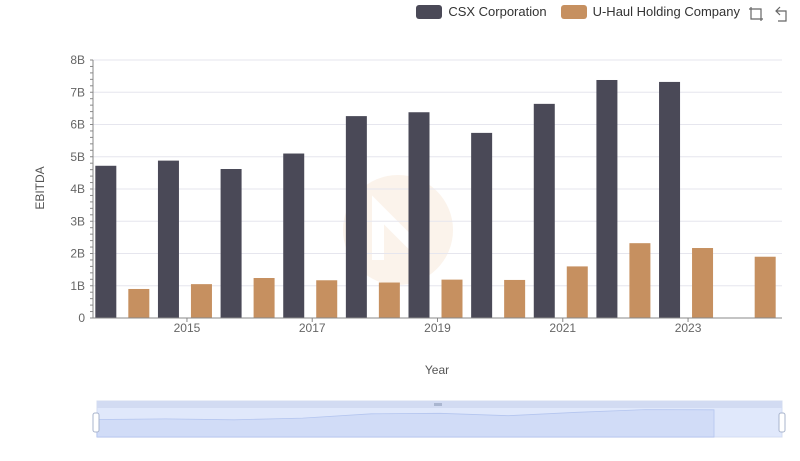  What do you see at coordinates (77, 221) in the screenshot?
I see `y-tick-label: 3B` at bounding box center [77, 221].